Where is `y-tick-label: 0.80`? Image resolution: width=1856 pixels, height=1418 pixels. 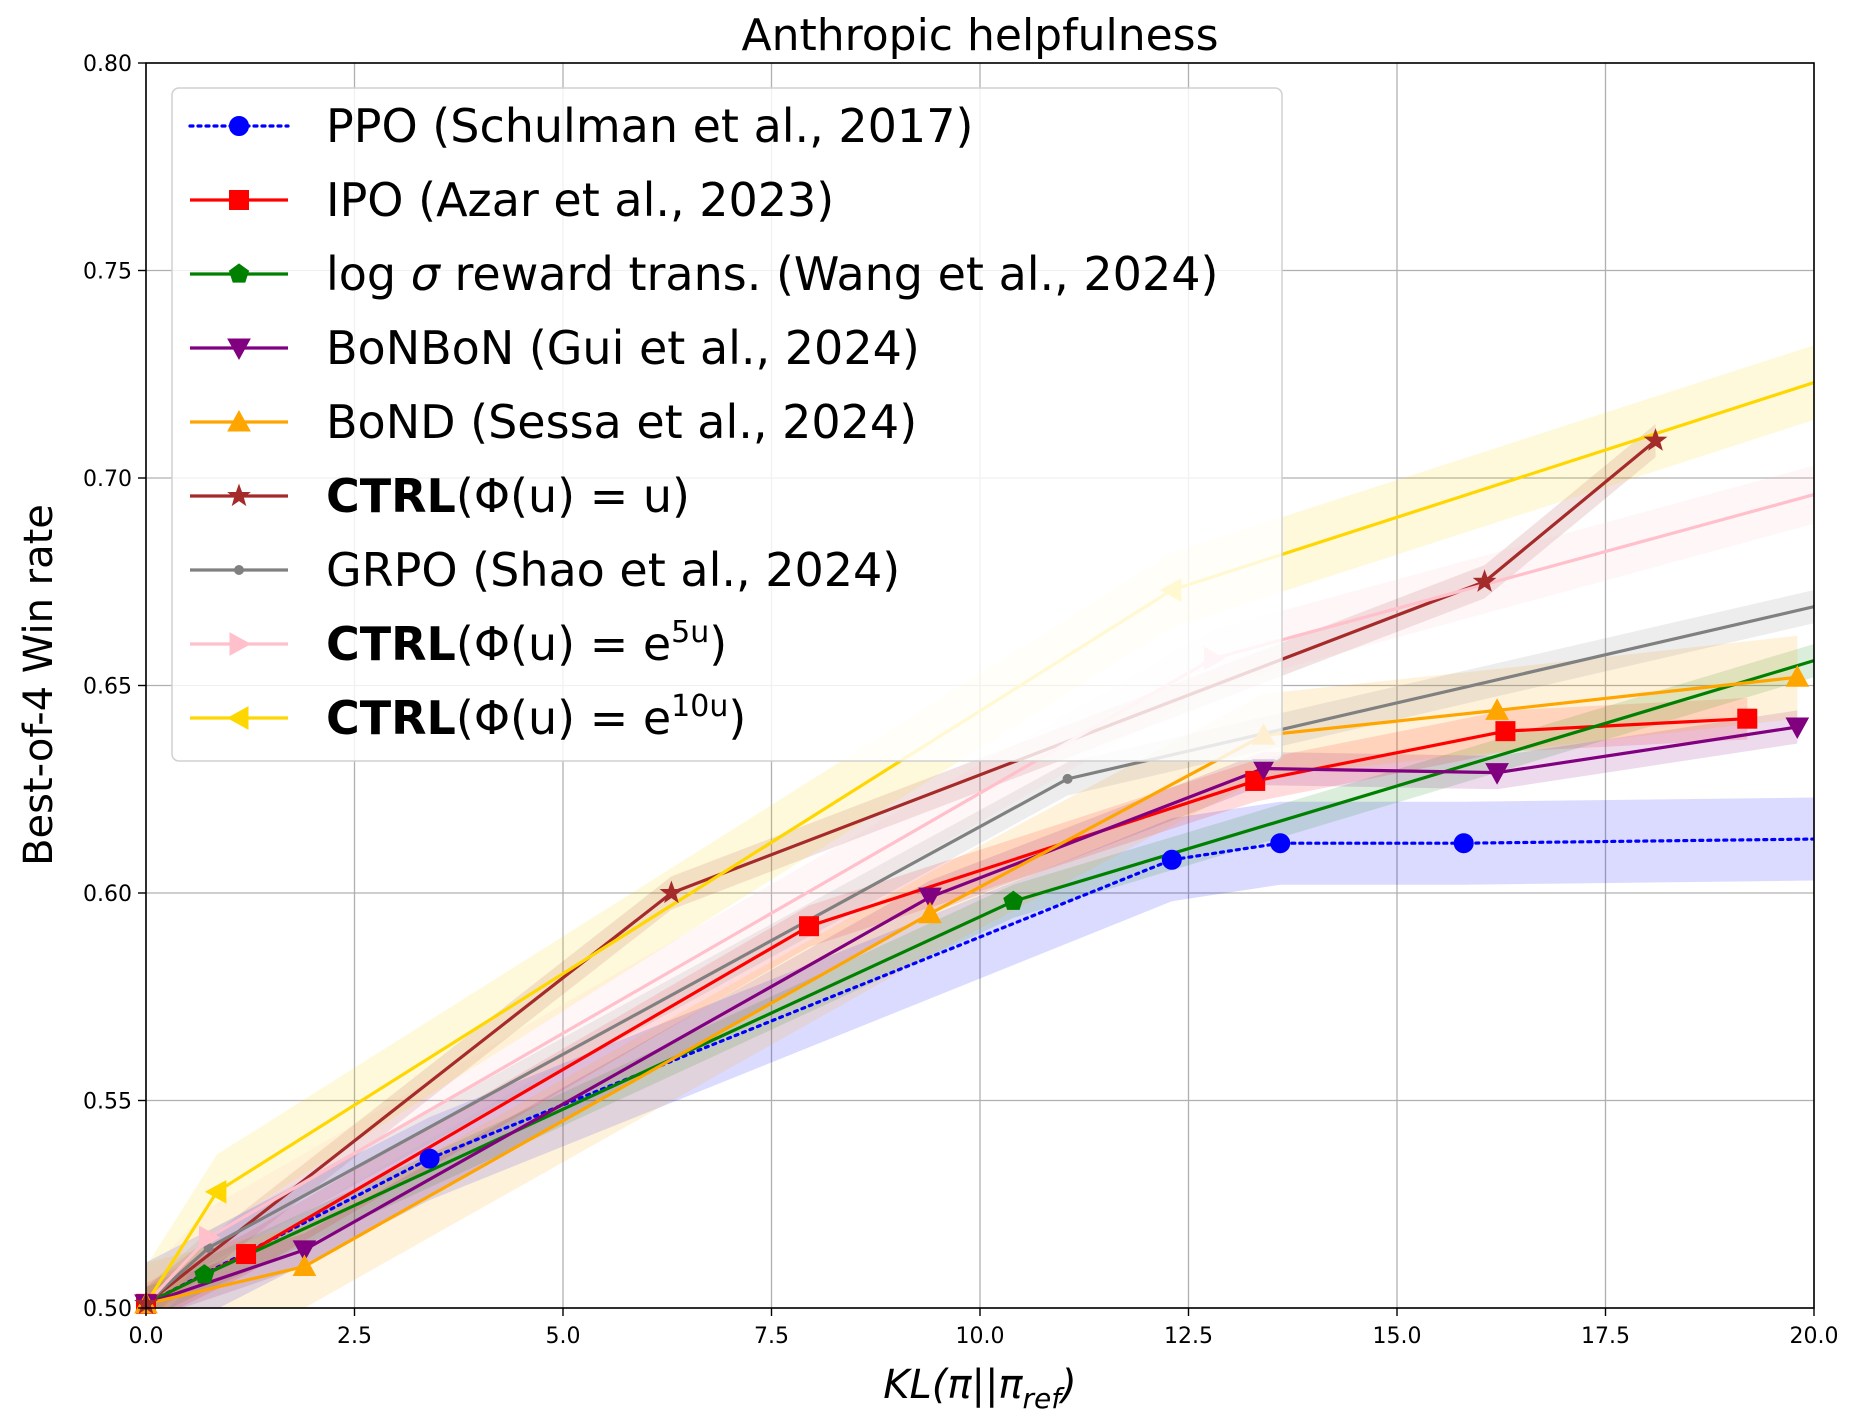 y-tick-label: 0.80 is located at coordinates (107, 64).